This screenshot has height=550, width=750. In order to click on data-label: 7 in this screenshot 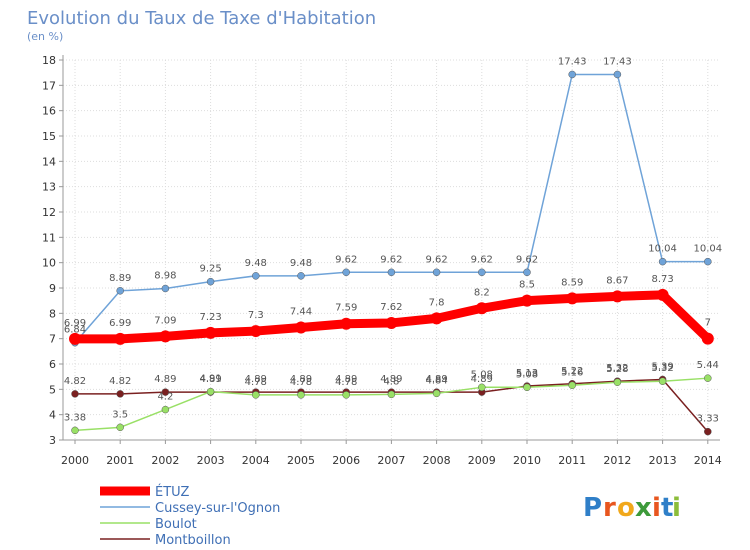, I will do `click(708, 323)`.